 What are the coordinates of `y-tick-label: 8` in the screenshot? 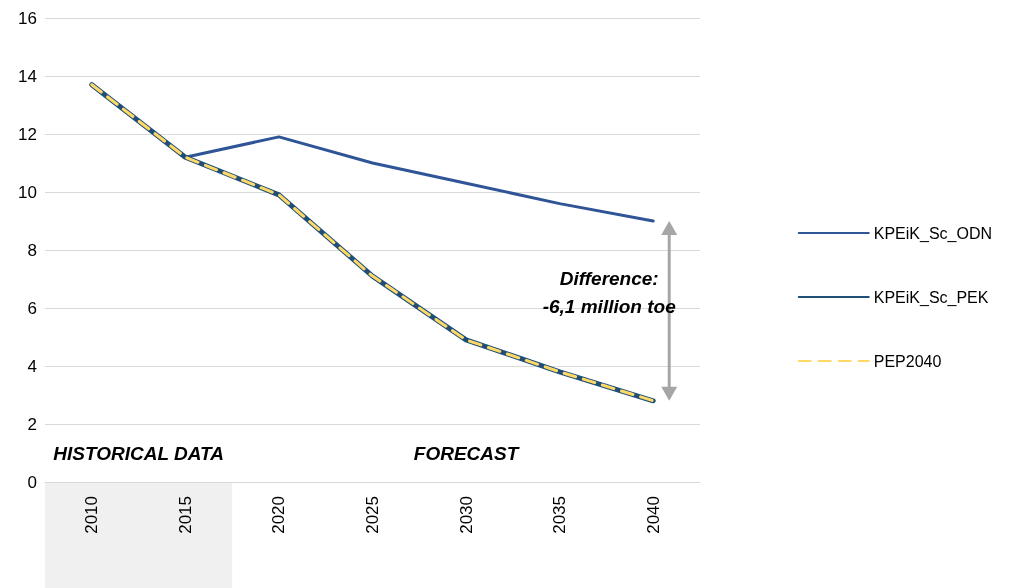 It's located at (32, 250).